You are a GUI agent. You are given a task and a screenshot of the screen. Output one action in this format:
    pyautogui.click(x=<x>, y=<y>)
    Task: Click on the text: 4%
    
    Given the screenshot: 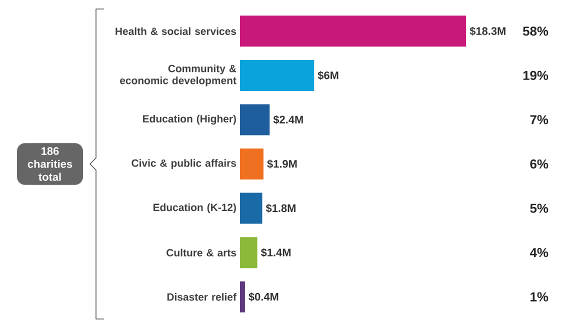 What is the action you would take?
    pyautogui.click(x=539, y=253)
    